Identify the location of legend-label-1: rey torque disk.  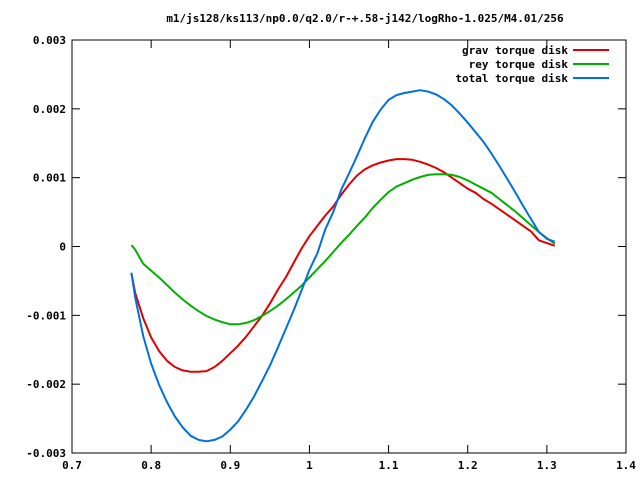
(519, 64).